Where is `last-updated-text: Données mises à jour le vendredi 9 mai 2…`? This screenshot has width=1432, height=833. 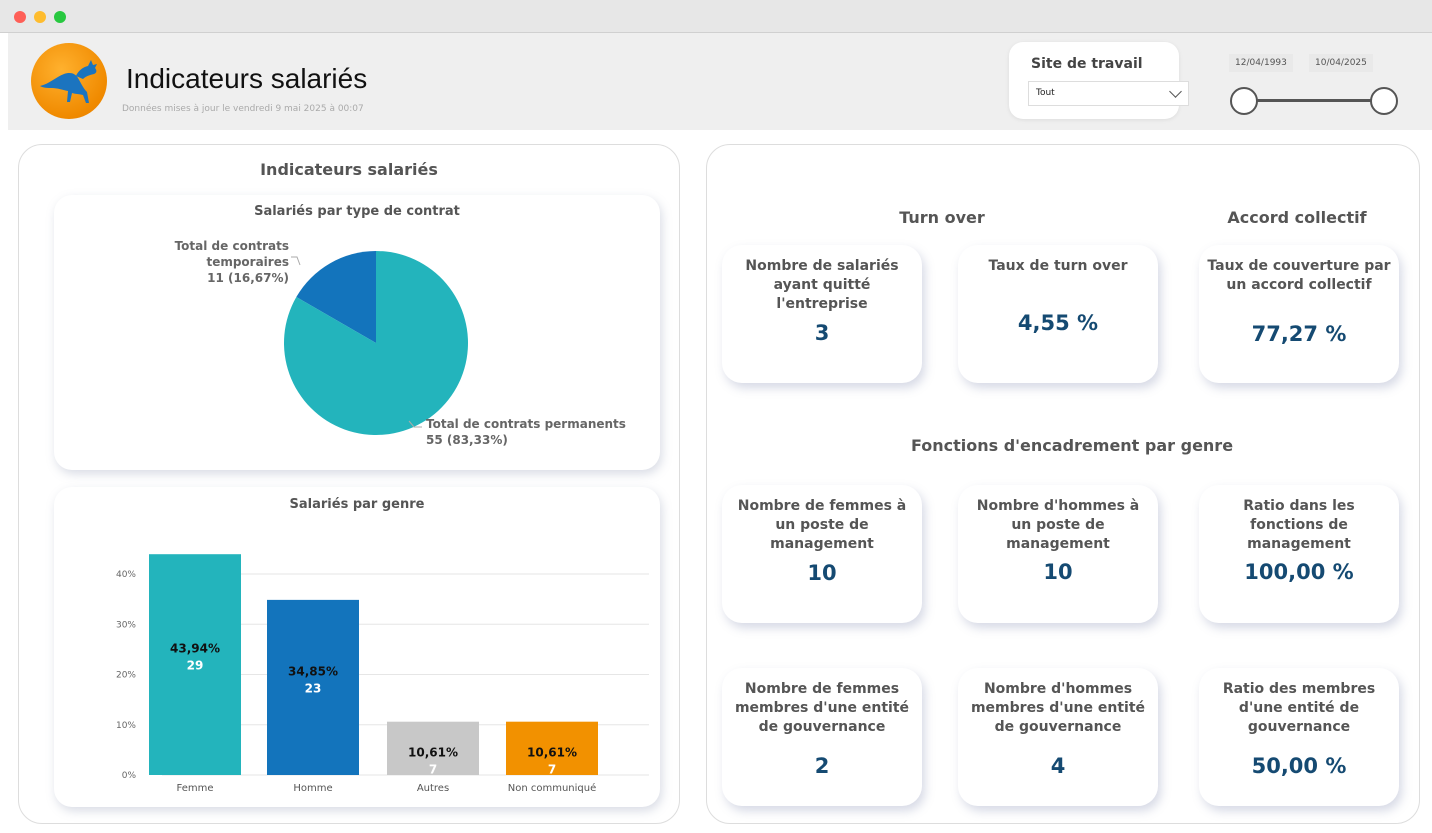
last-updated-text: Données mises à jour le vendredi 9 mai 2… is located at coordinates (243, 109).